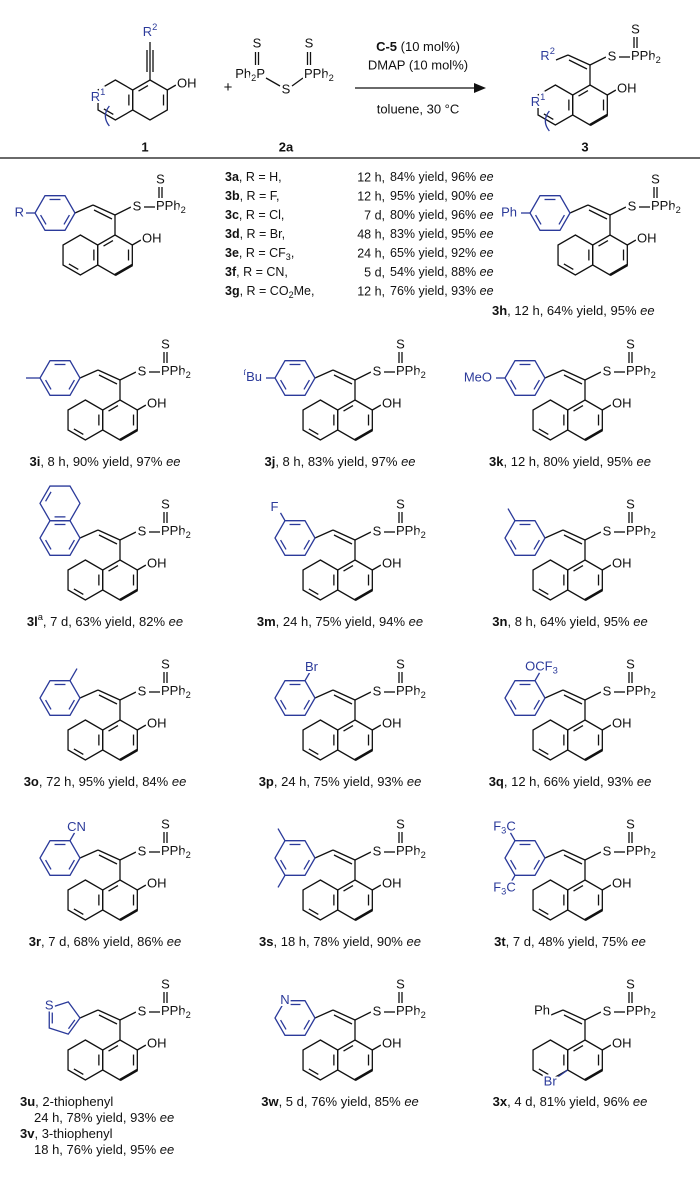 This screenshot has height=1185, width=700. What do you see at coordinates (542, 1009) in the screenshot?
I see `substituent: Ph` at bounding box center [542, 1009].